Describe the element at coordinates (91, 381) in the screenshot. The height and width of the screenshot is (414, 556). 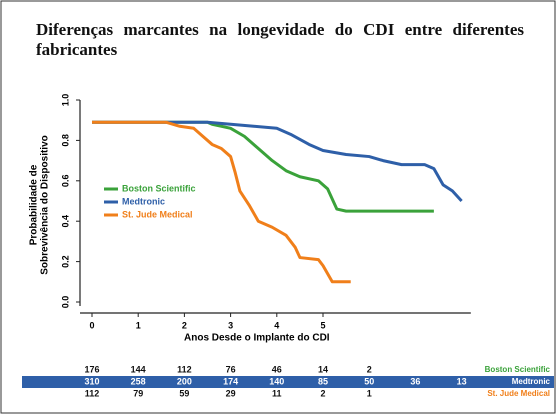
I see `risk-count: 310` at that location.